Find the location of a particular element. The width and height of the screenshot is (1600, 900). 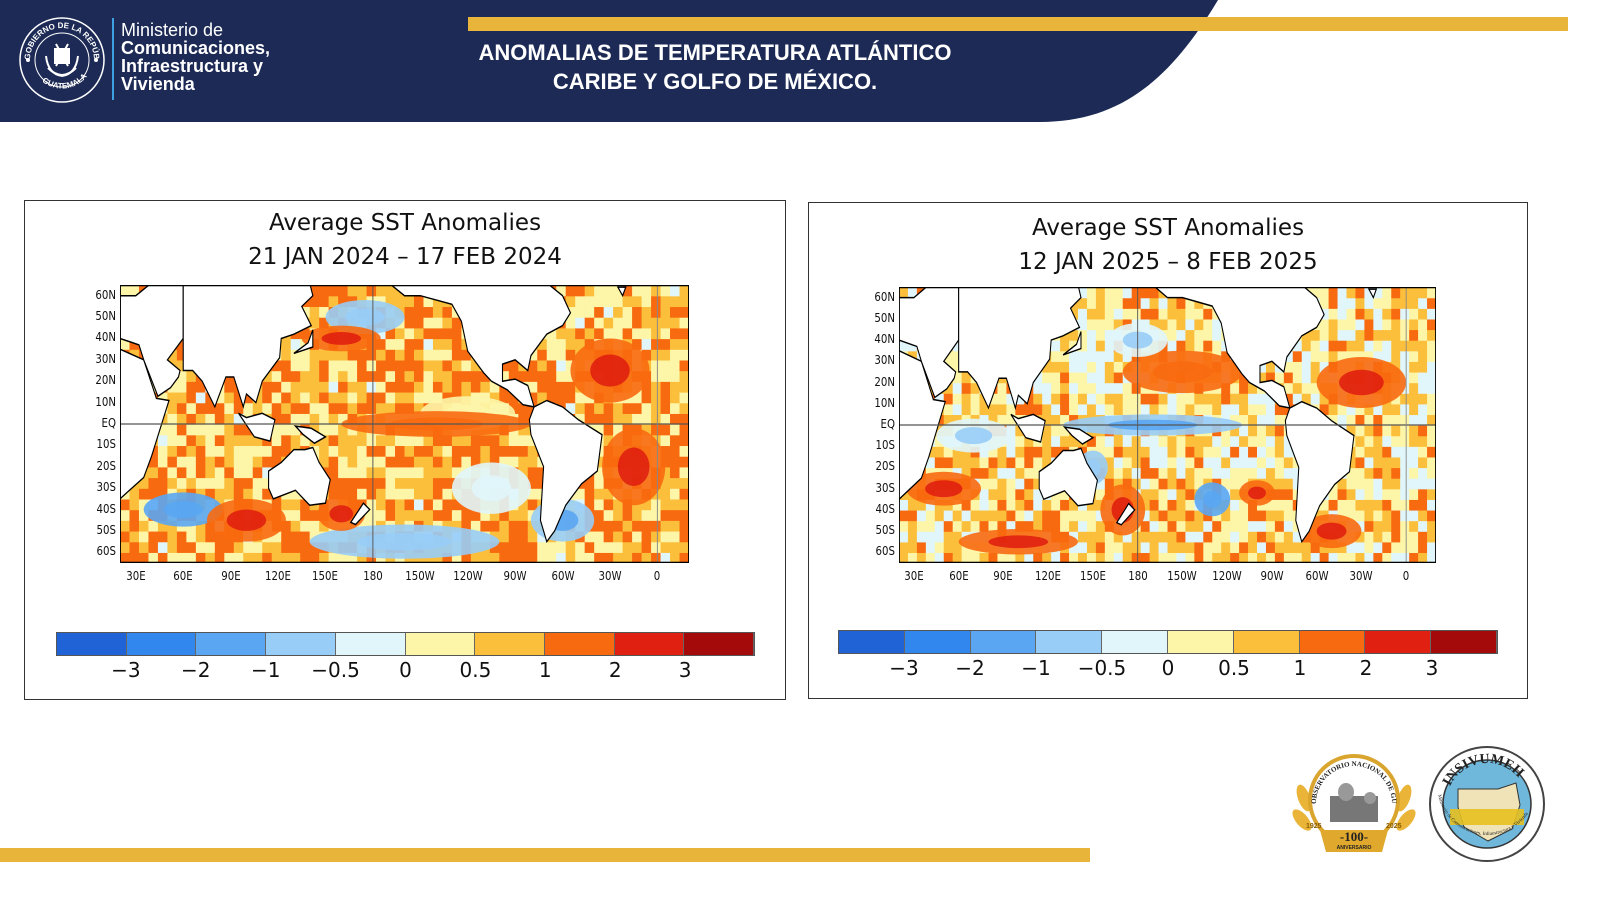

colorbar is located at coordinates (1168, 642).